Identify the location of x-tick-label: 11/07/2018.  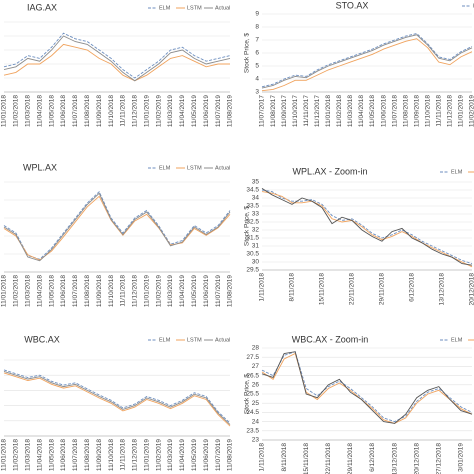
(394, 111).